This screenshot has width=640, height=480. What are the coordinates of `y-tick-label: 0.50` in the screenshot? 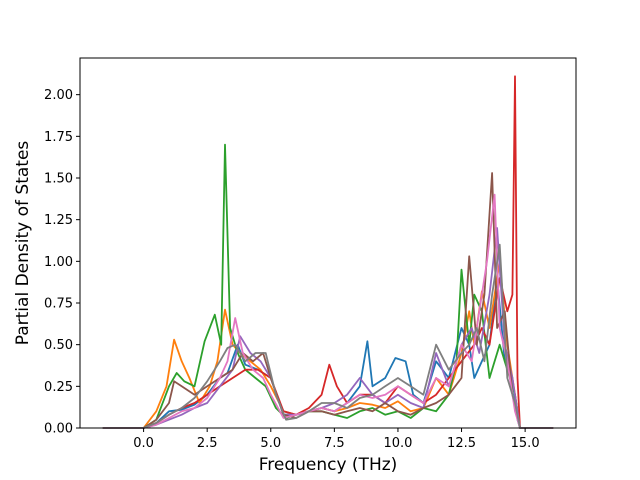 It's located at (58, 345).